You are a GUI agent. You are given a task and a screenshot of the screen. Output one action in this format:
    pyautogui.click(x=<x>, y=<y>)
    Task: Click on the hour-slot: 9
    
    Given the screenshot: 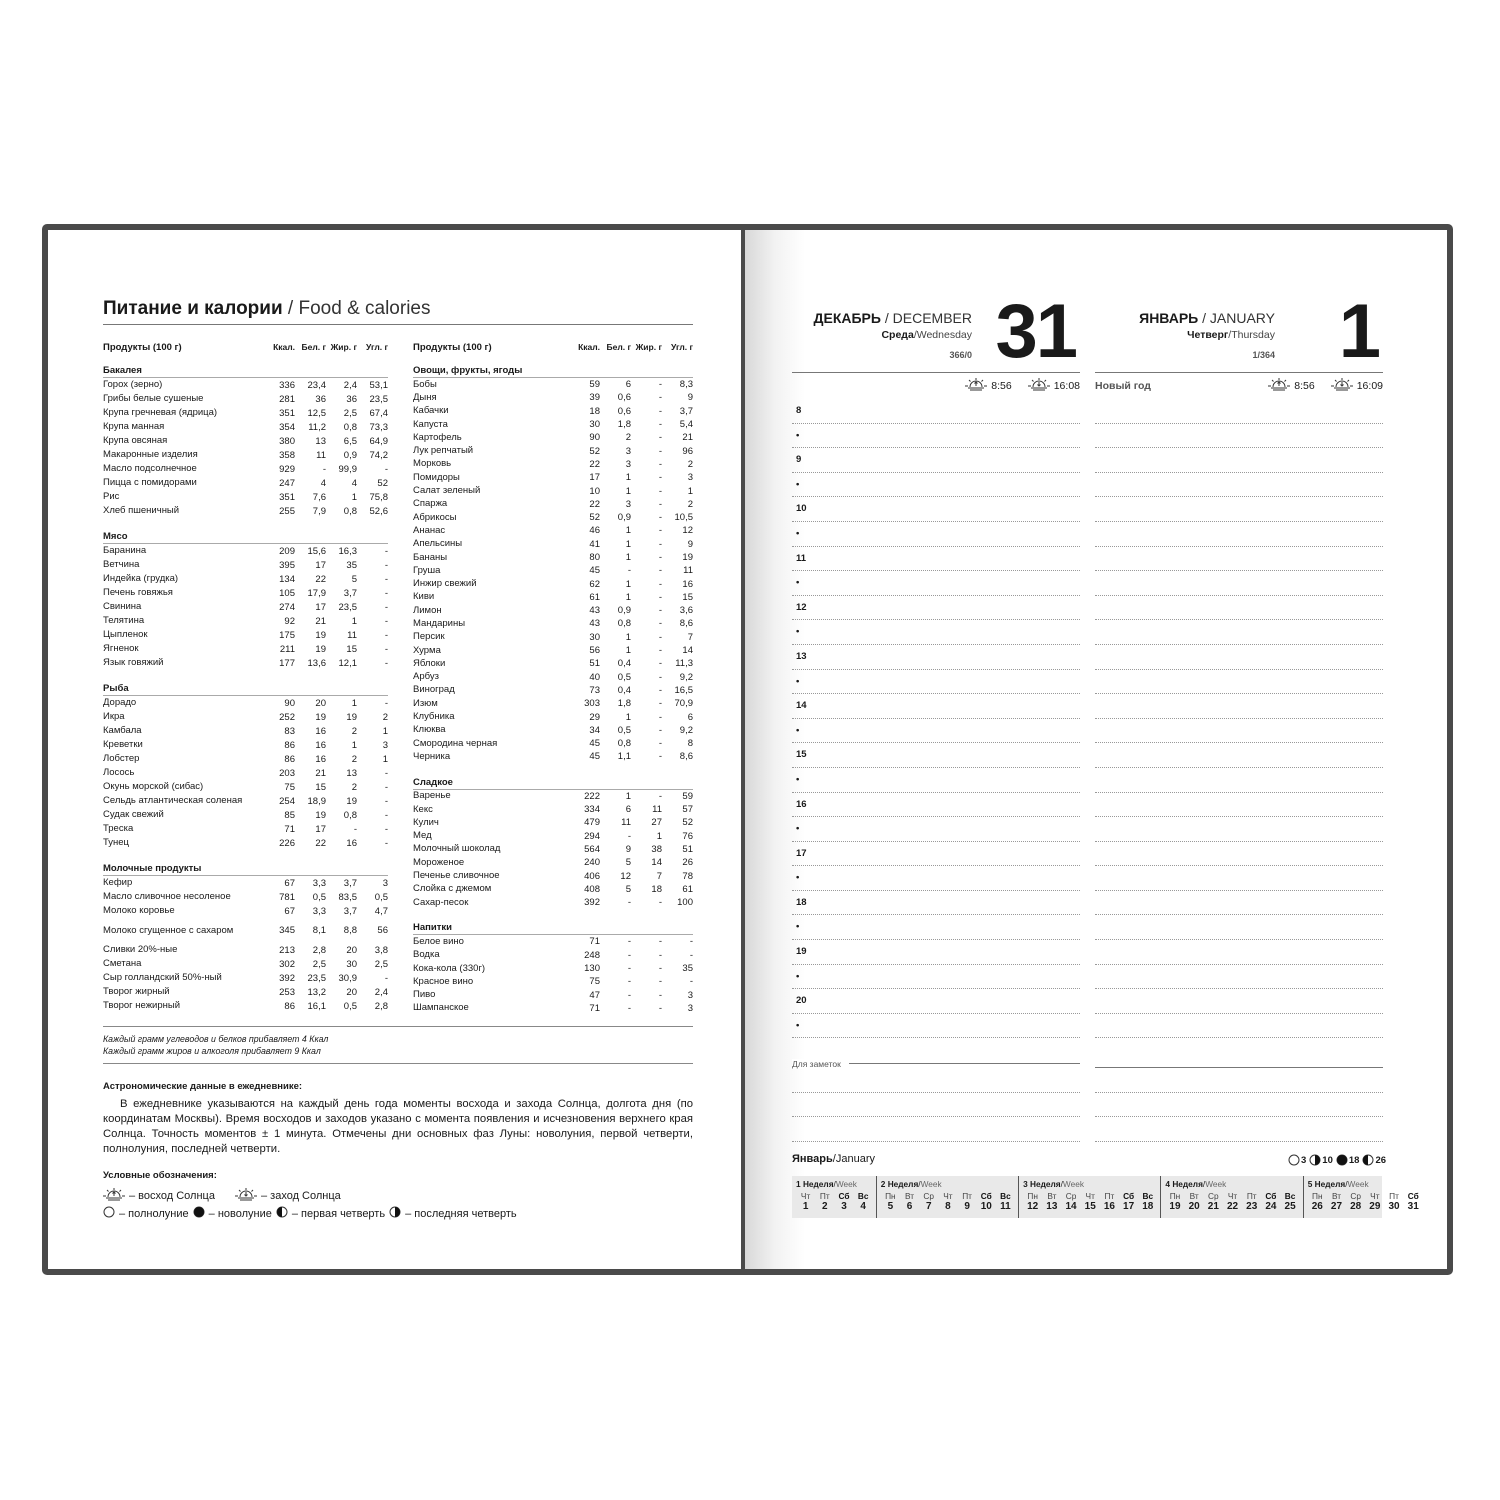 What is the action you would take?
    pyautogui.click(x=936, y=460)
    